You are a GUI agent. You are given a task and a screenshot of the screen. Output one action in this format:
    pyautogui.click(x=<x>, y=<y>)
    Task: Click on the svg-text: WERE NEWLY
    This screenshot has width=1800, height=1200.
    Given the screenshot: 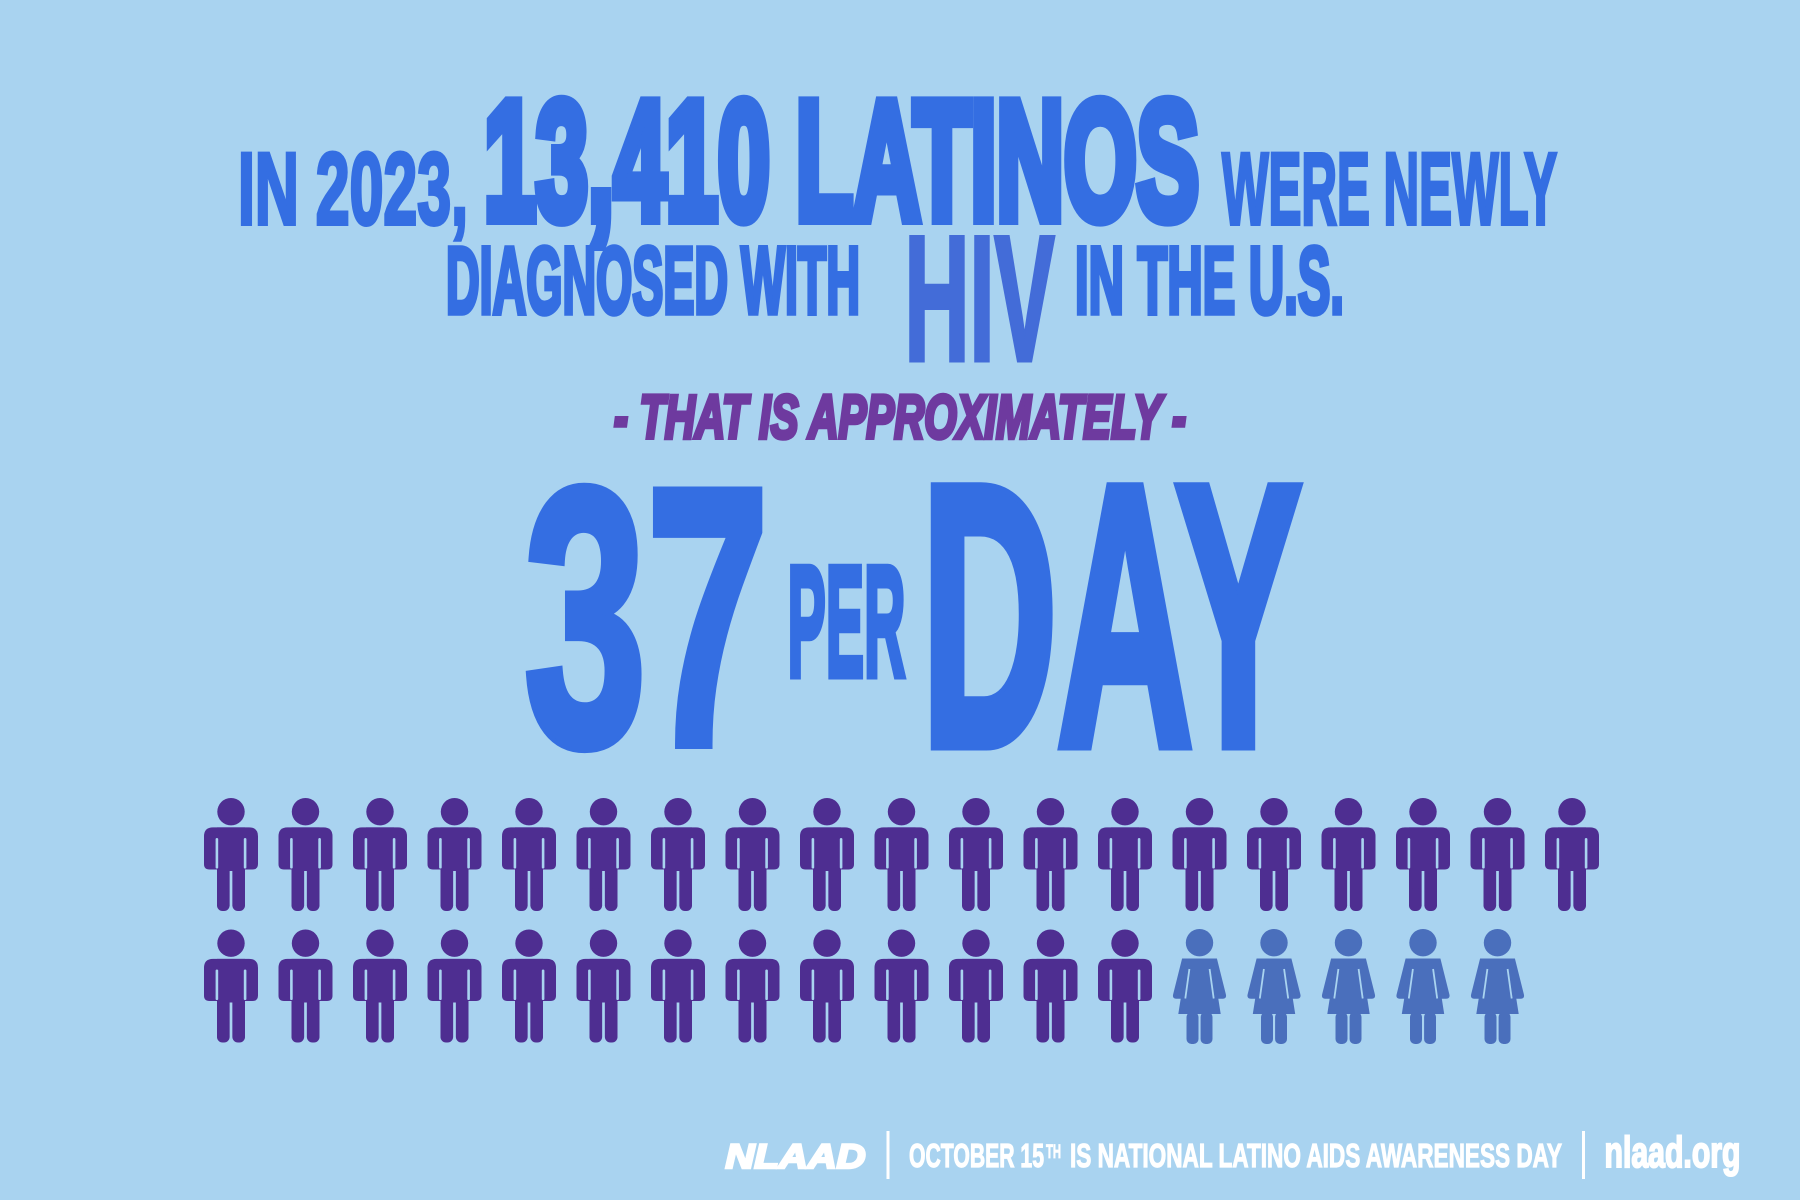 What is the action you would take?
    pyautogui.click(x=1389, y=189)
    